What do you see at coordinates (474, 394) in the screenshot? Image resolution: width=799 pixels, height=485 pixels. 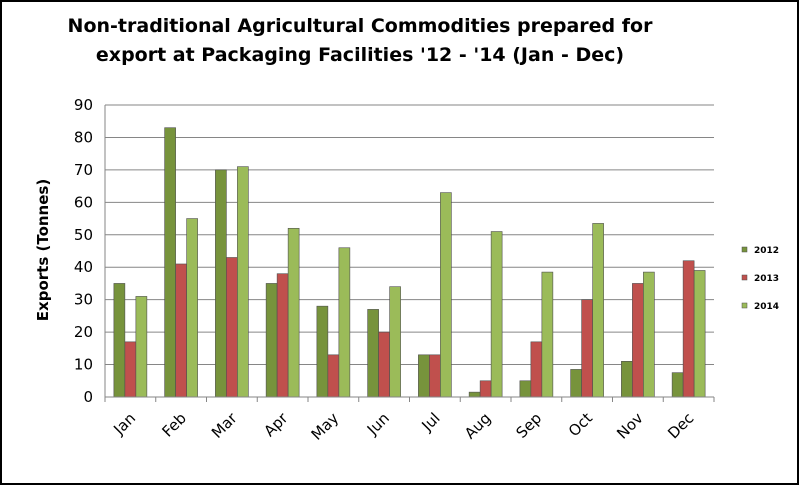 I see `bar-2012-aug` at bounding box center [474, 394].